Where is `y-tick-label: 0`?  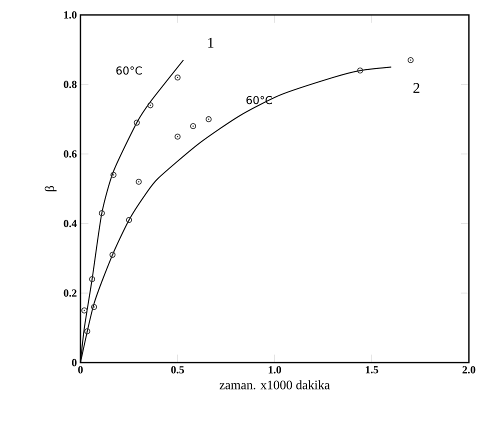 y-tick-label: 0 is located at coordinates (74, 362).